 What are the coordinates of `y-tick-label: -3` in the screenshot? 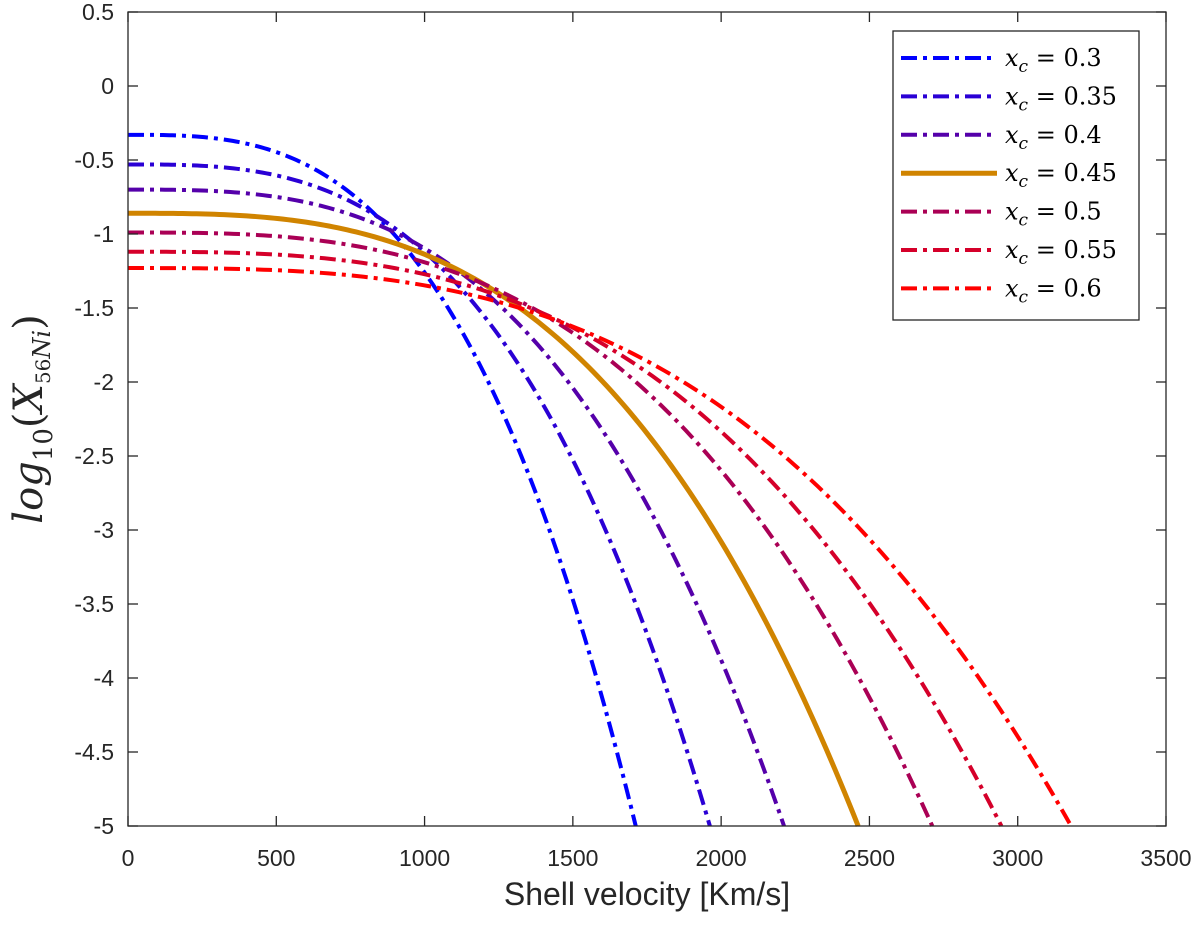 It's located at (104, 530).